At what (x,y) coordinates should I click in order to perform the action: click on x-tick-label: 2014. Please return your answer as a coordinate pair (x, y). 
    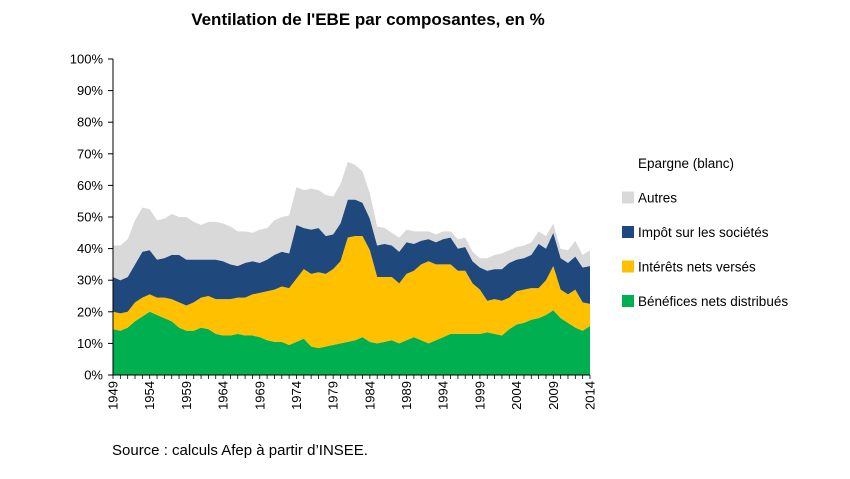
    Looking at the image, I should click on (590, 395).